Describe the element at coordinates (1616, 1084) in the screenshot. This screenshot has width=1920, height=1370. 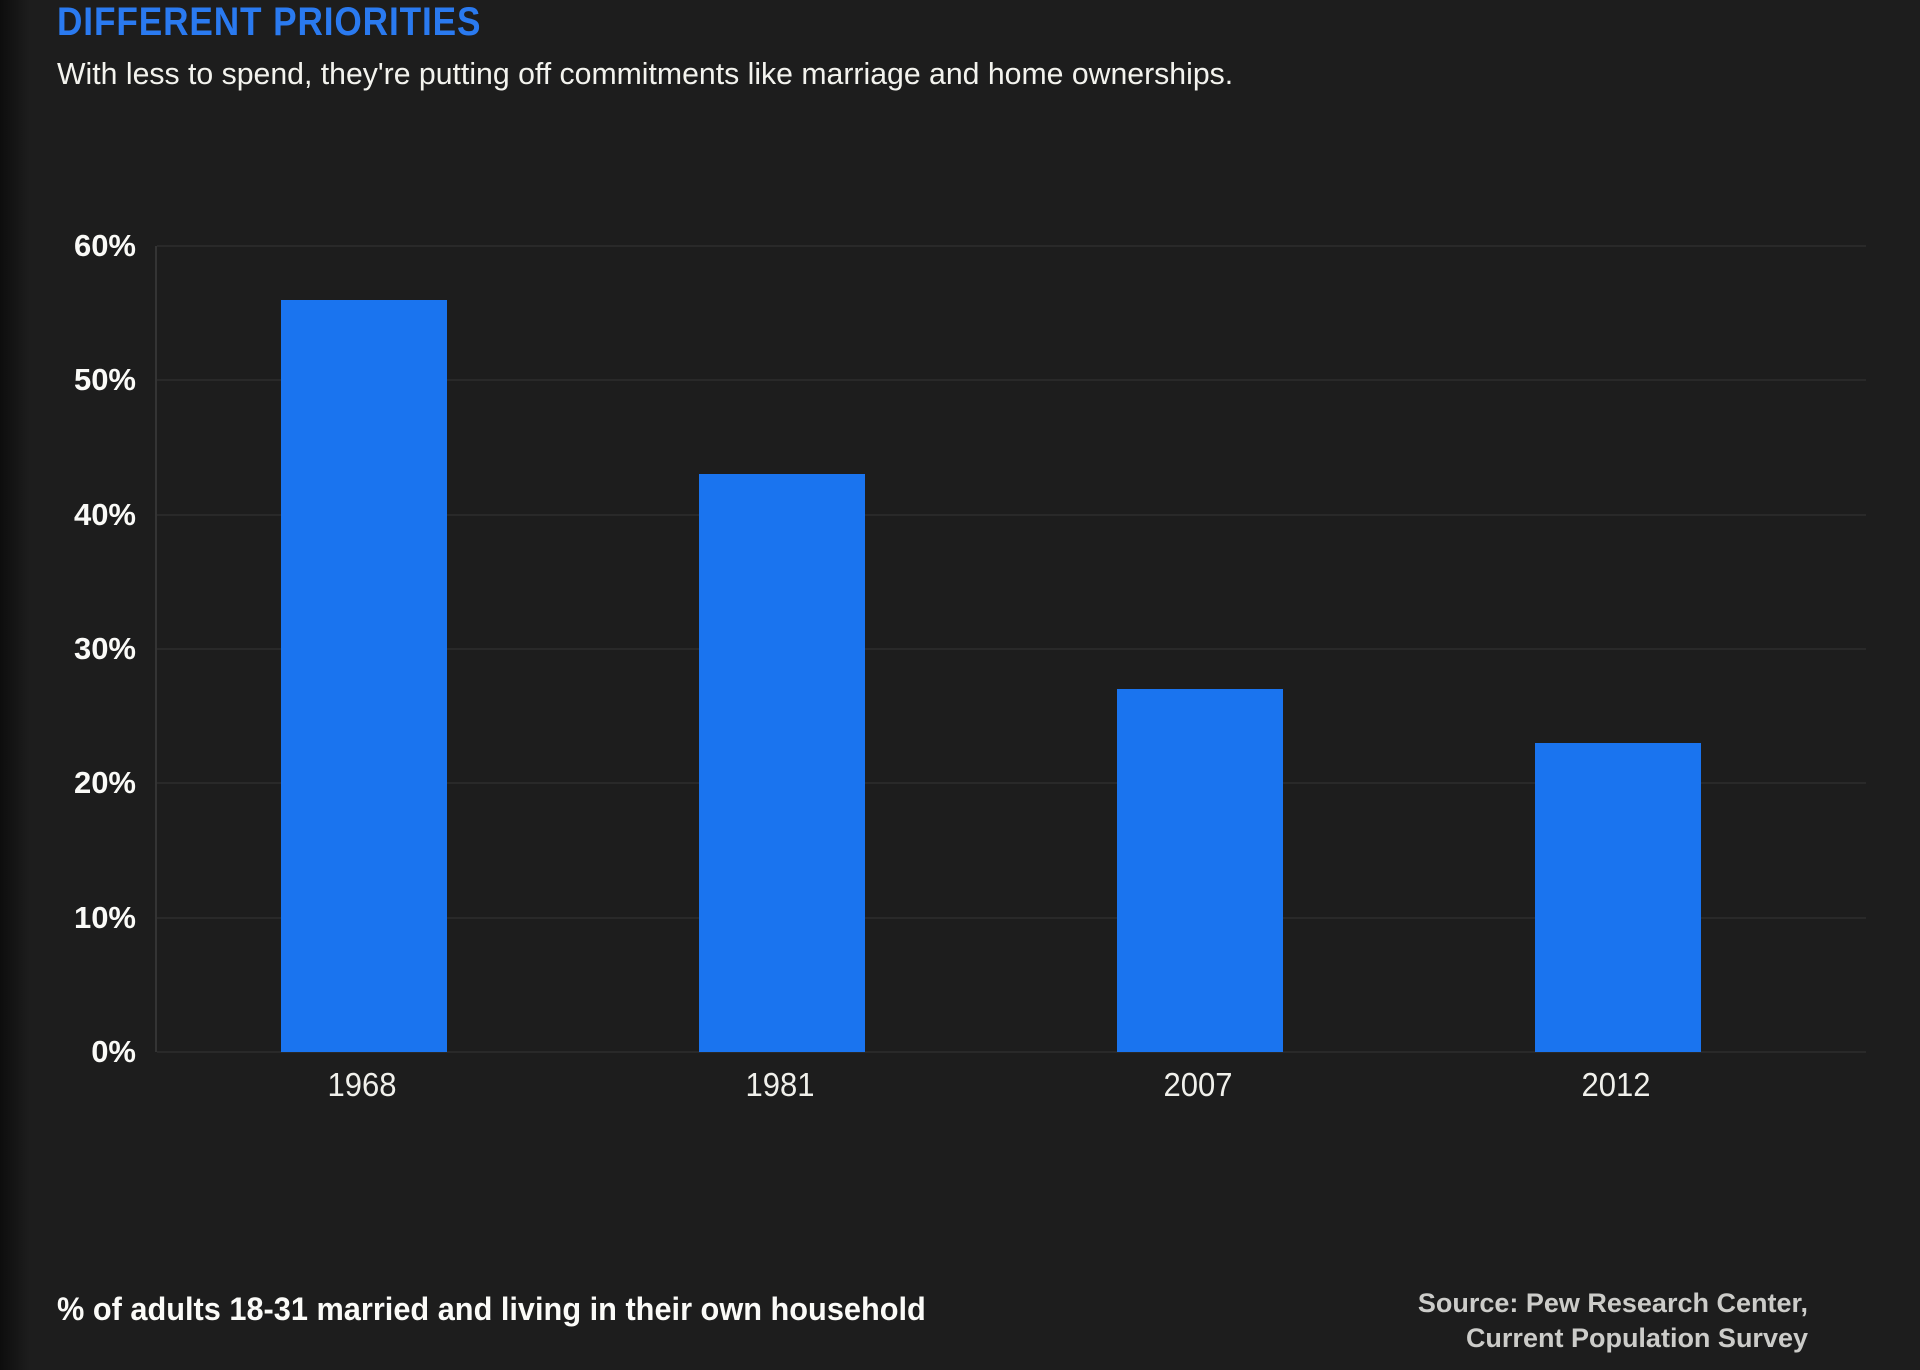
I see `x-tick-label: 2012` at that location.